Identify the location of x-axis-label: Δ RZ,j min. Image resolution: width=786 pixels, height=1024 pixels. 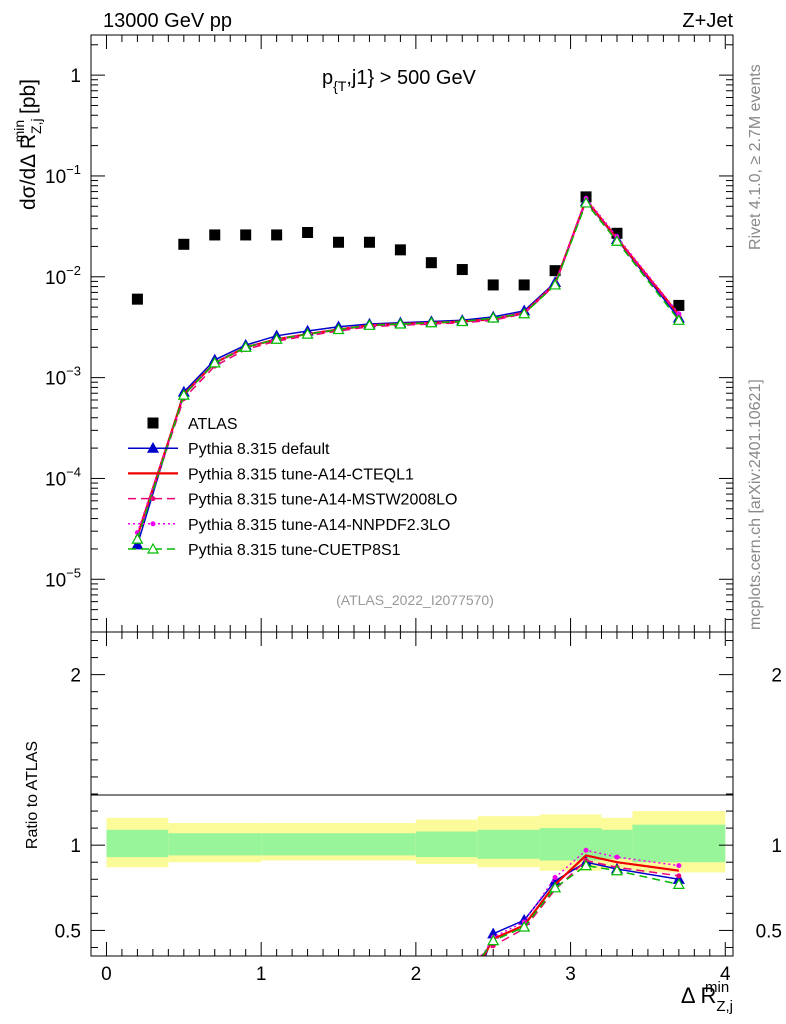
(707, 997).